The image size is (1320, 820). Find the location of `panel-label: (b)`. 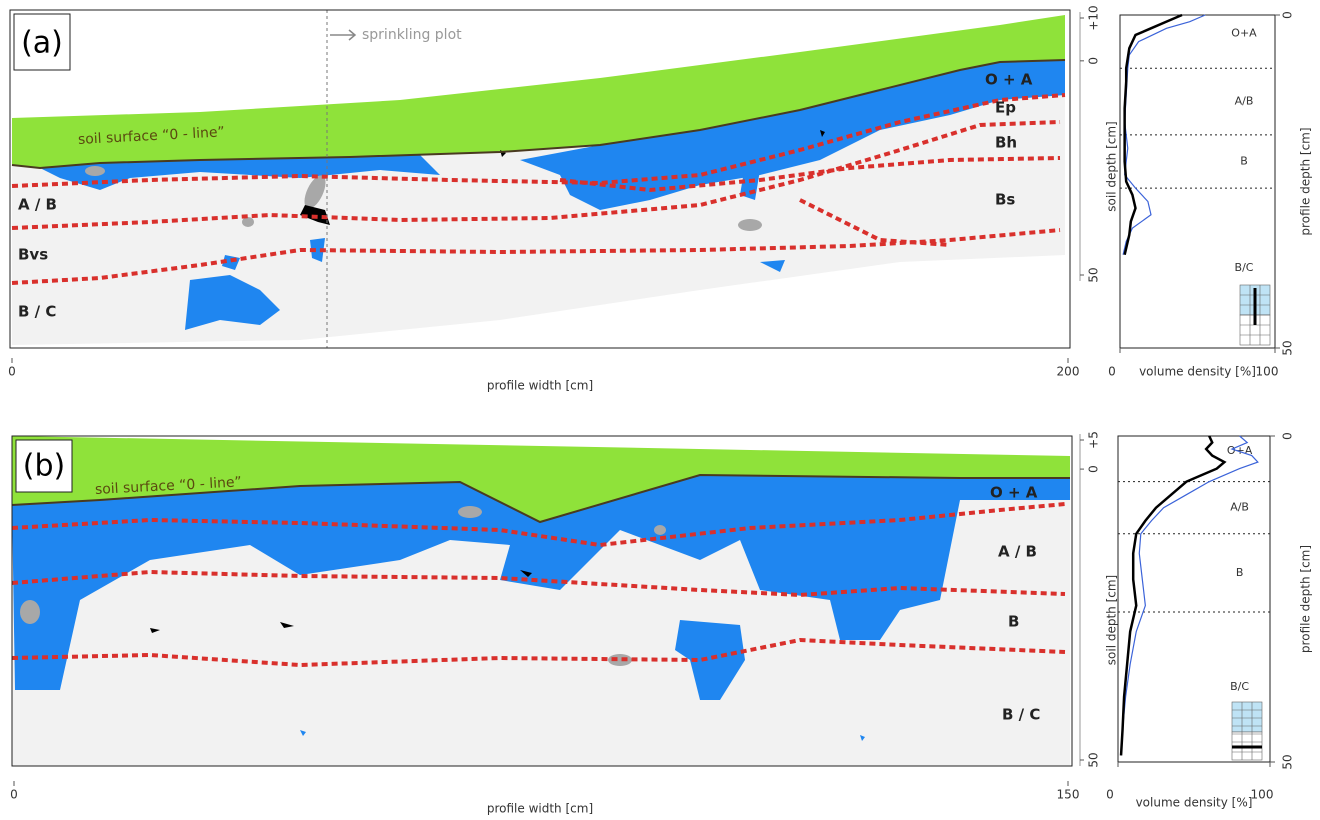

panel-label: (b) is located at coordinates (44, 466).